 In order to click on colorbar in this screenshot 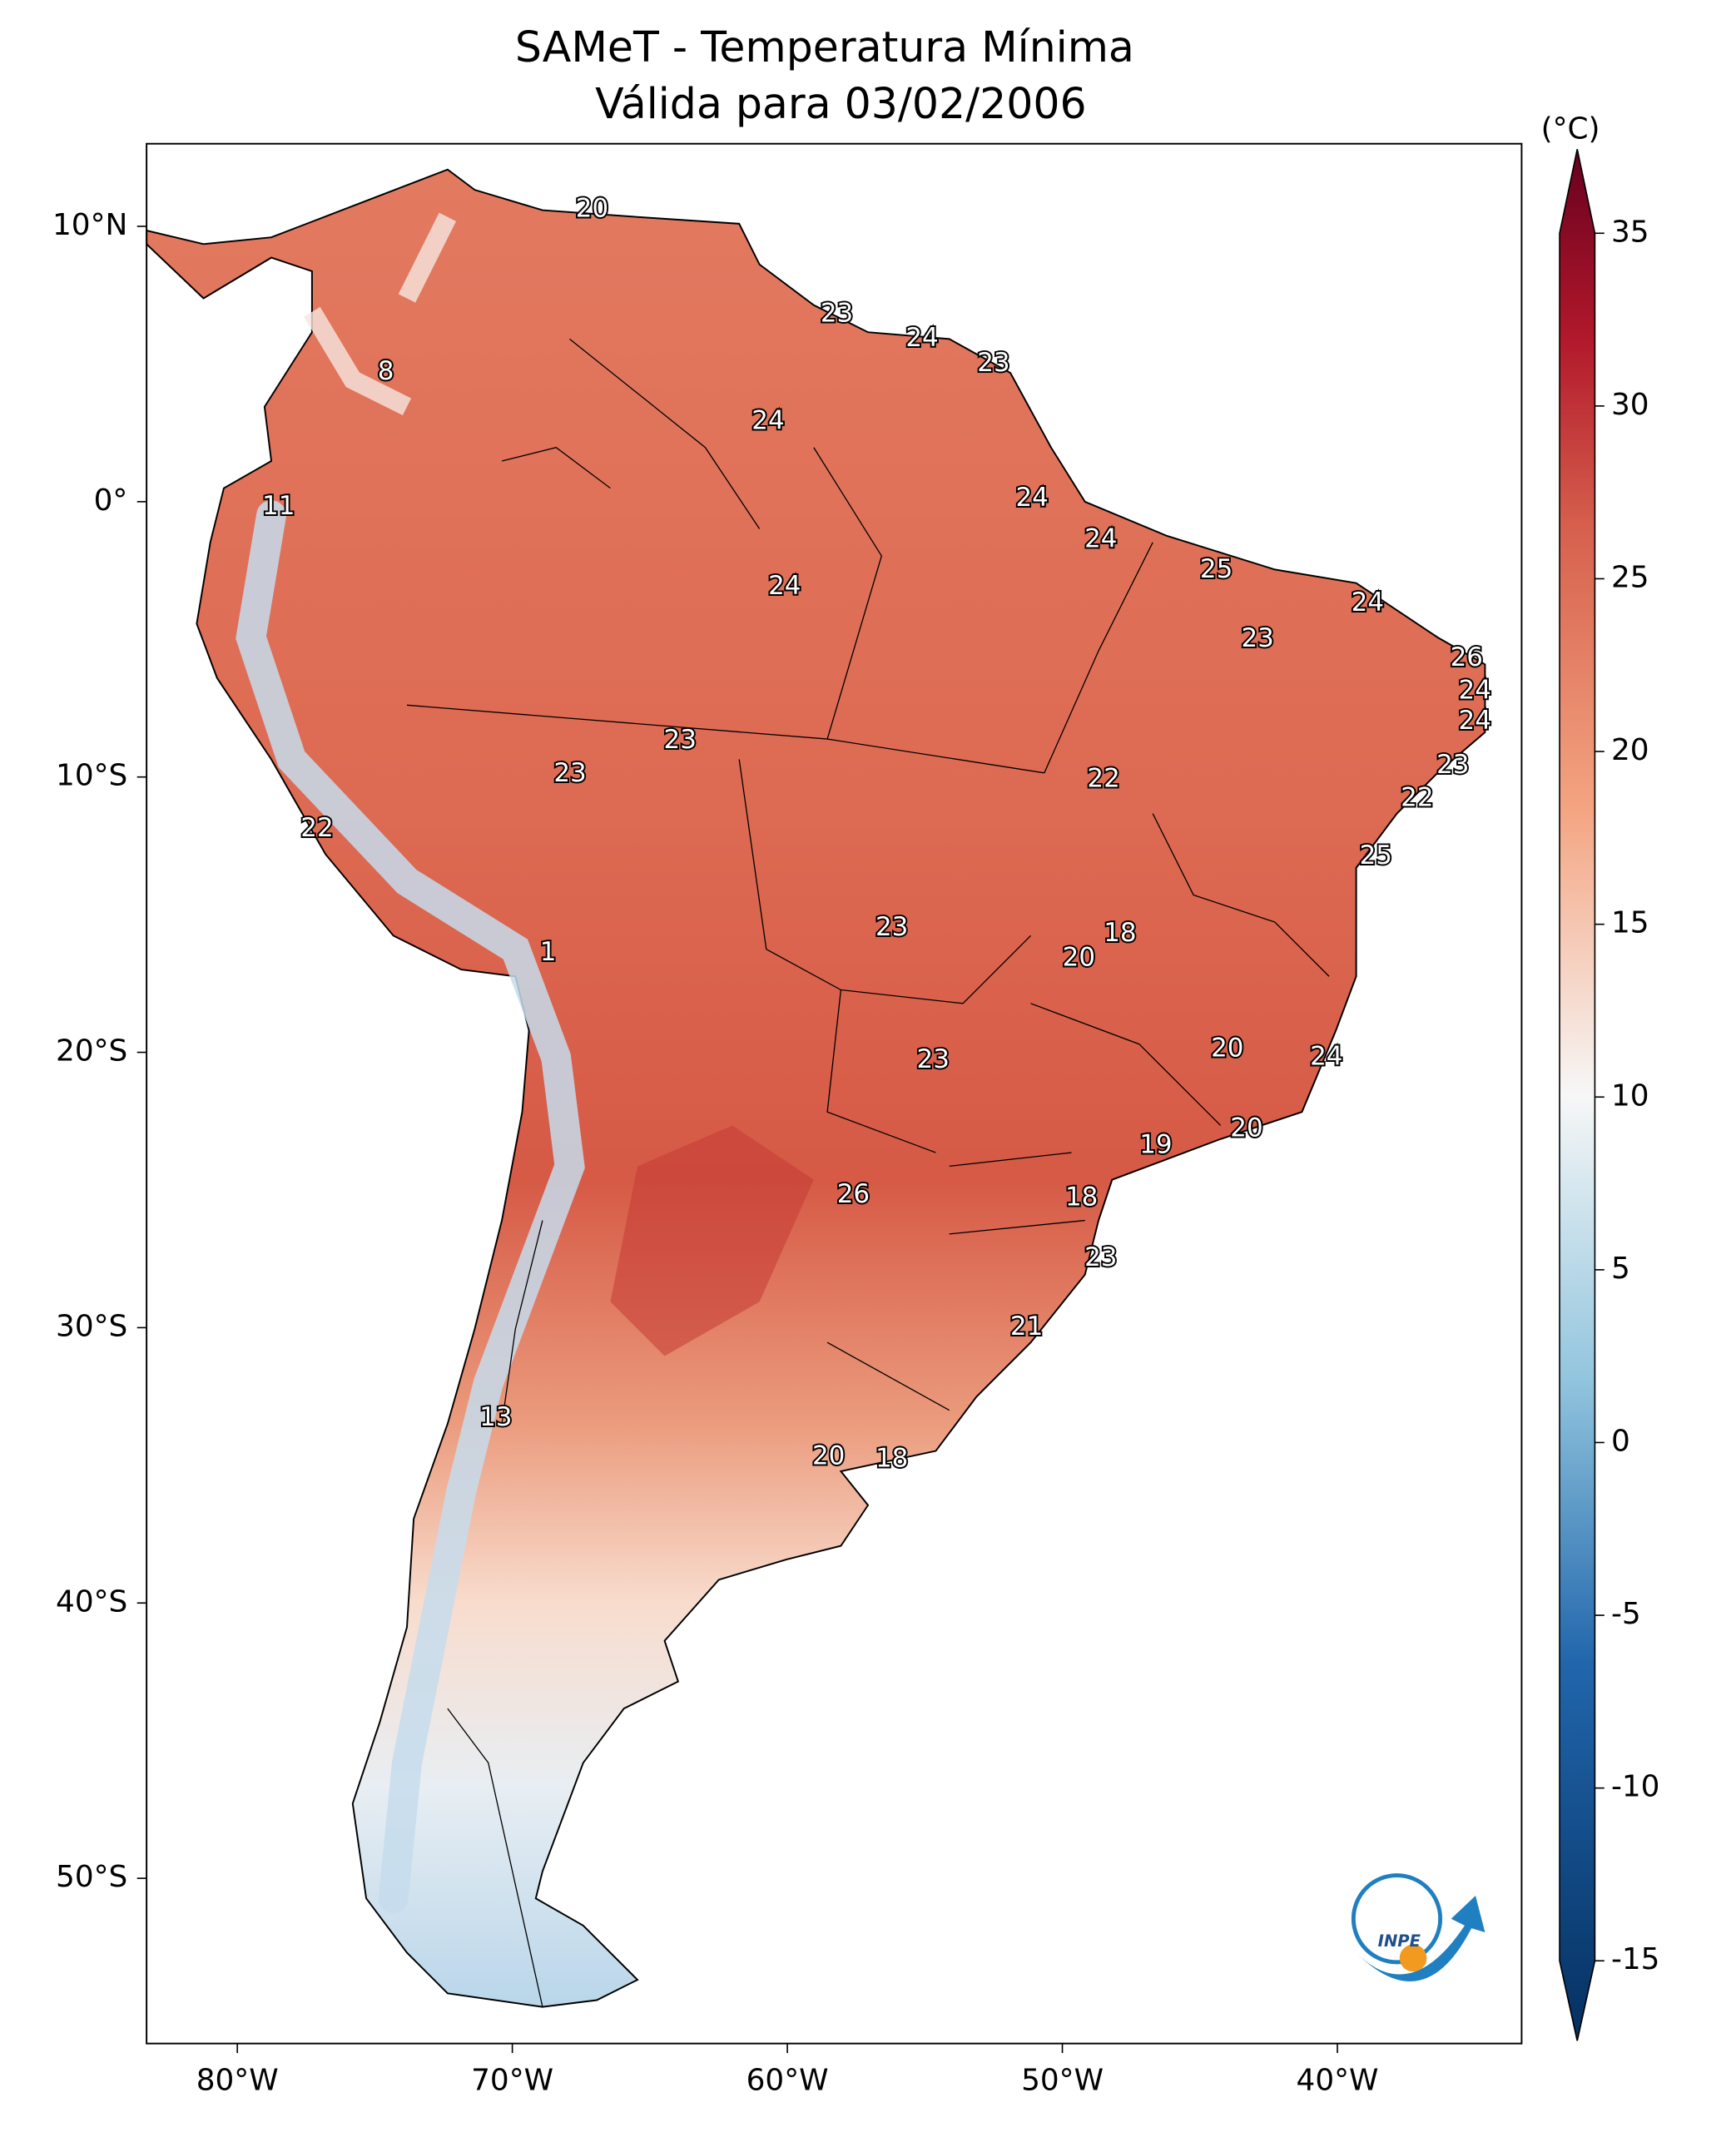, I will do `click(1577, 1095)`.